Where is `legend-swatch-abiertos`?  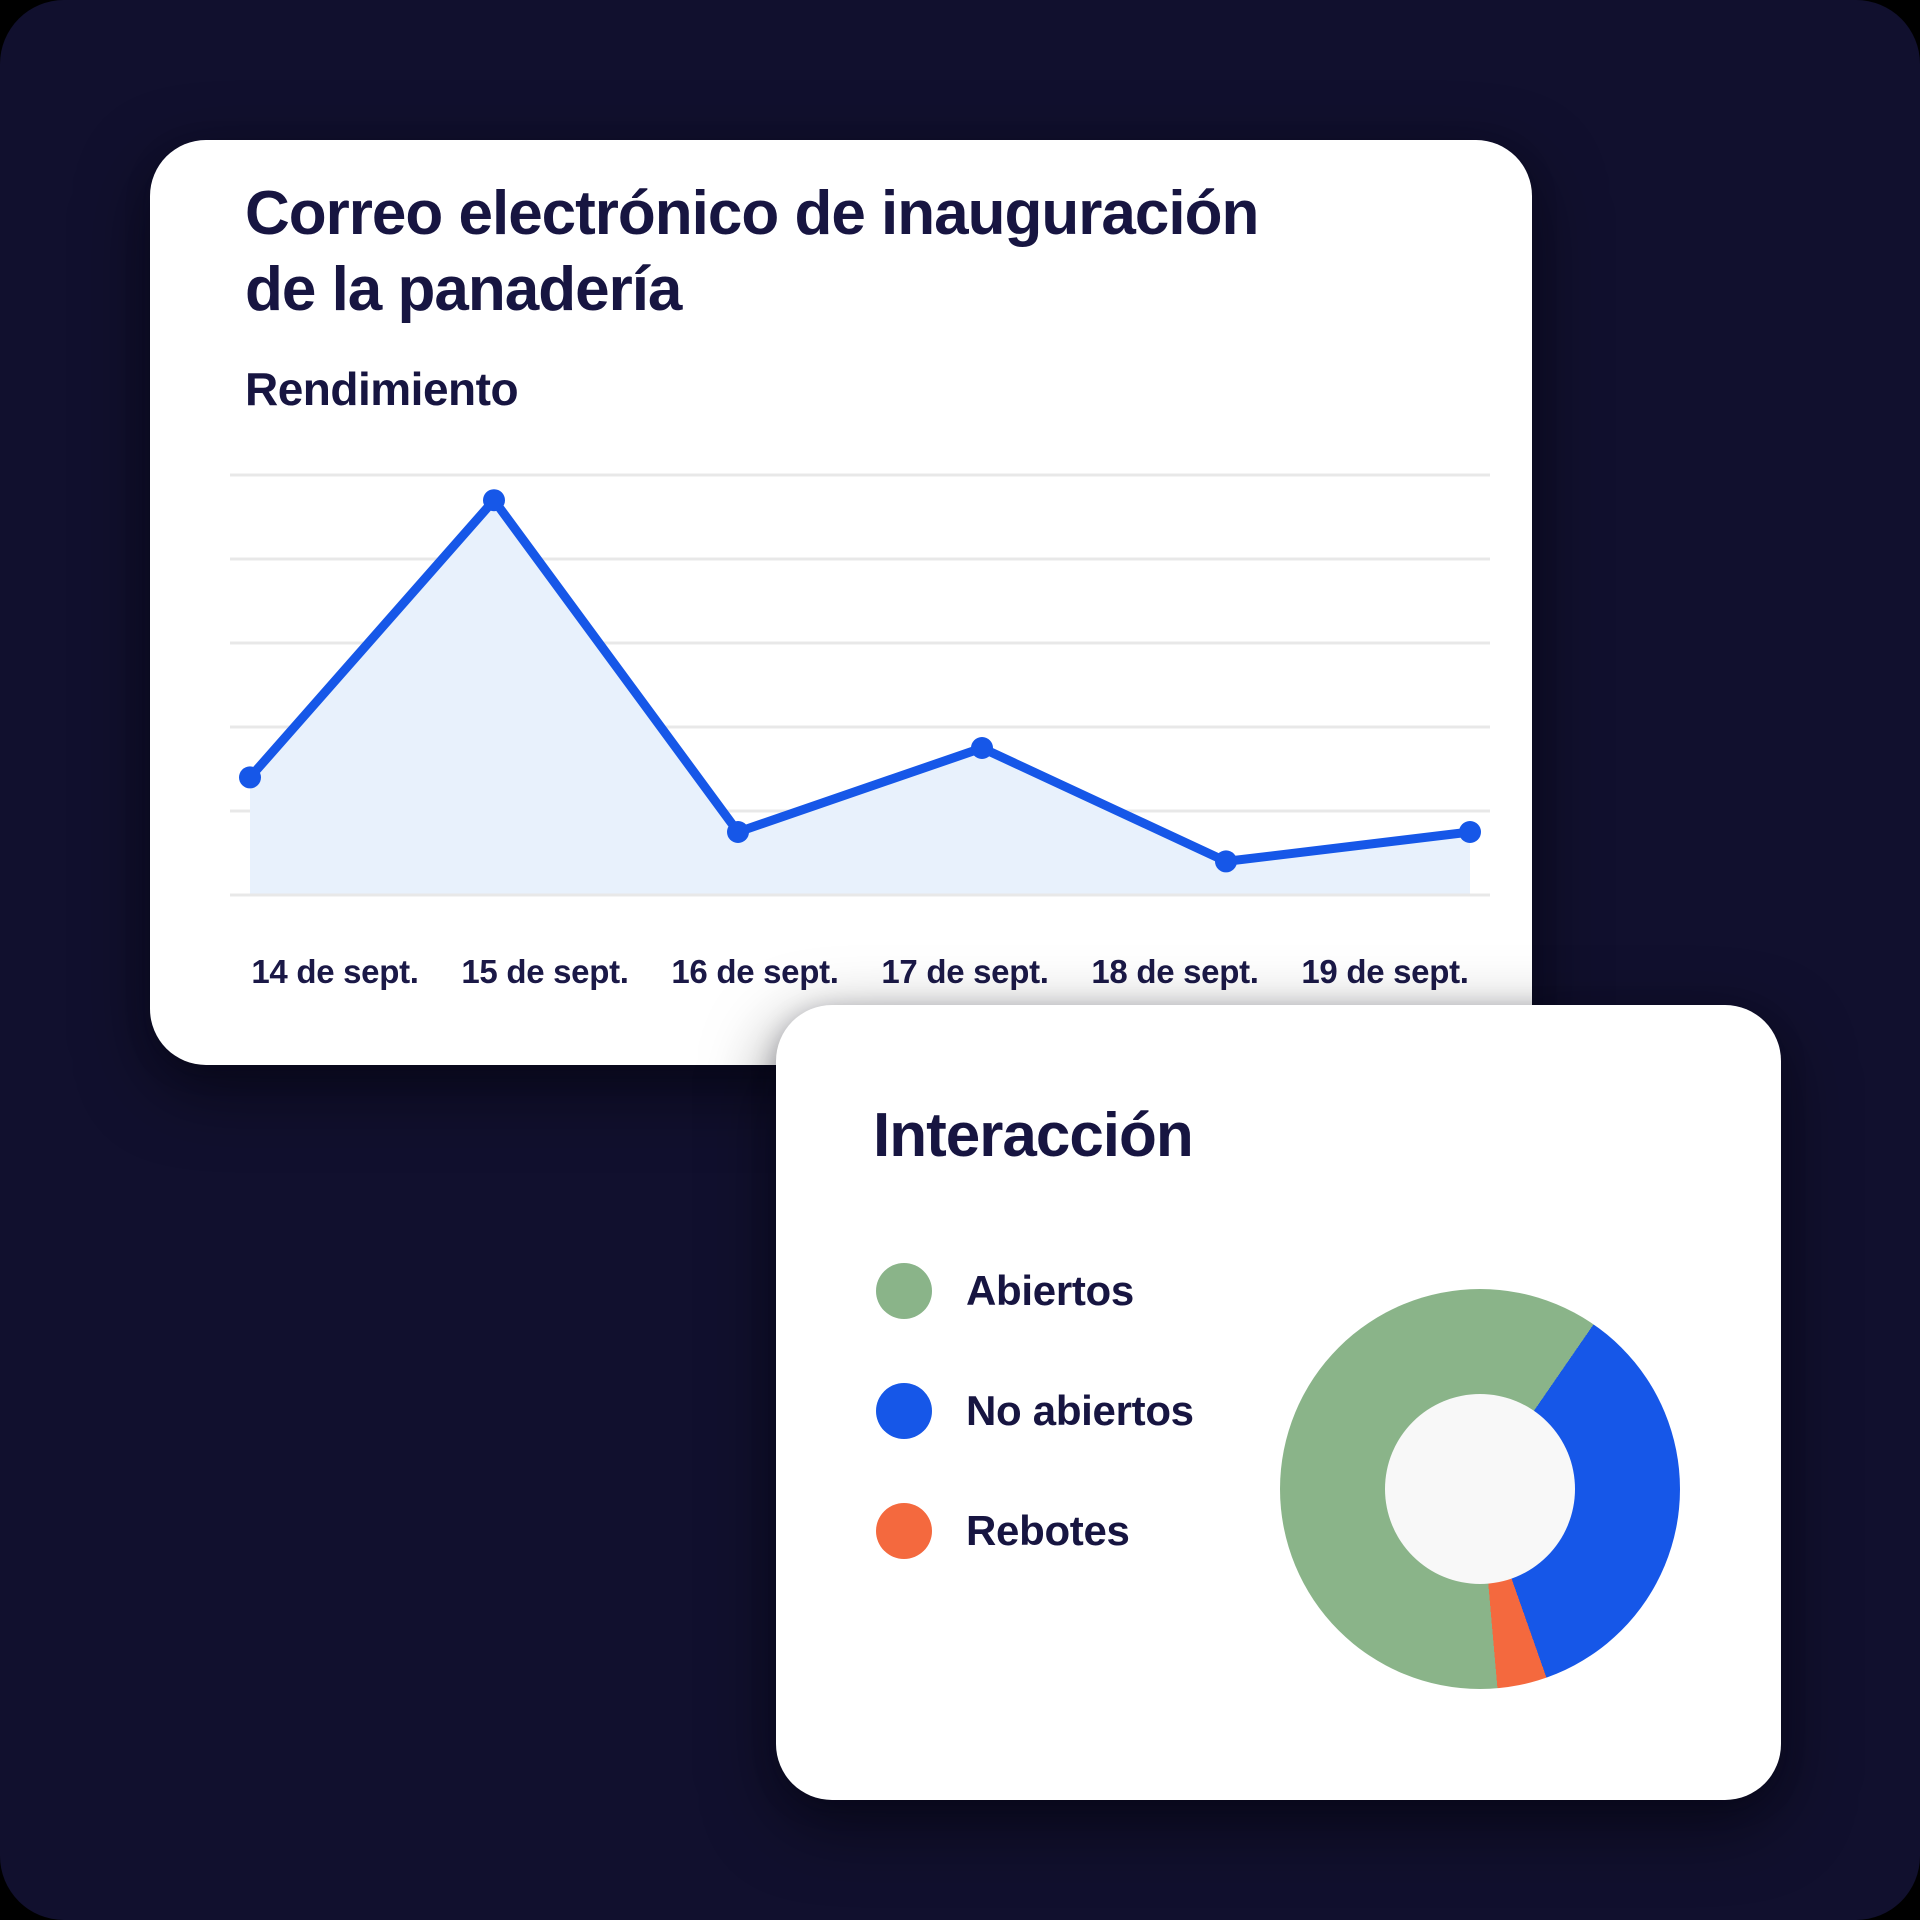 legend-swatch-abiertos is located at coordinates (904, 1291).